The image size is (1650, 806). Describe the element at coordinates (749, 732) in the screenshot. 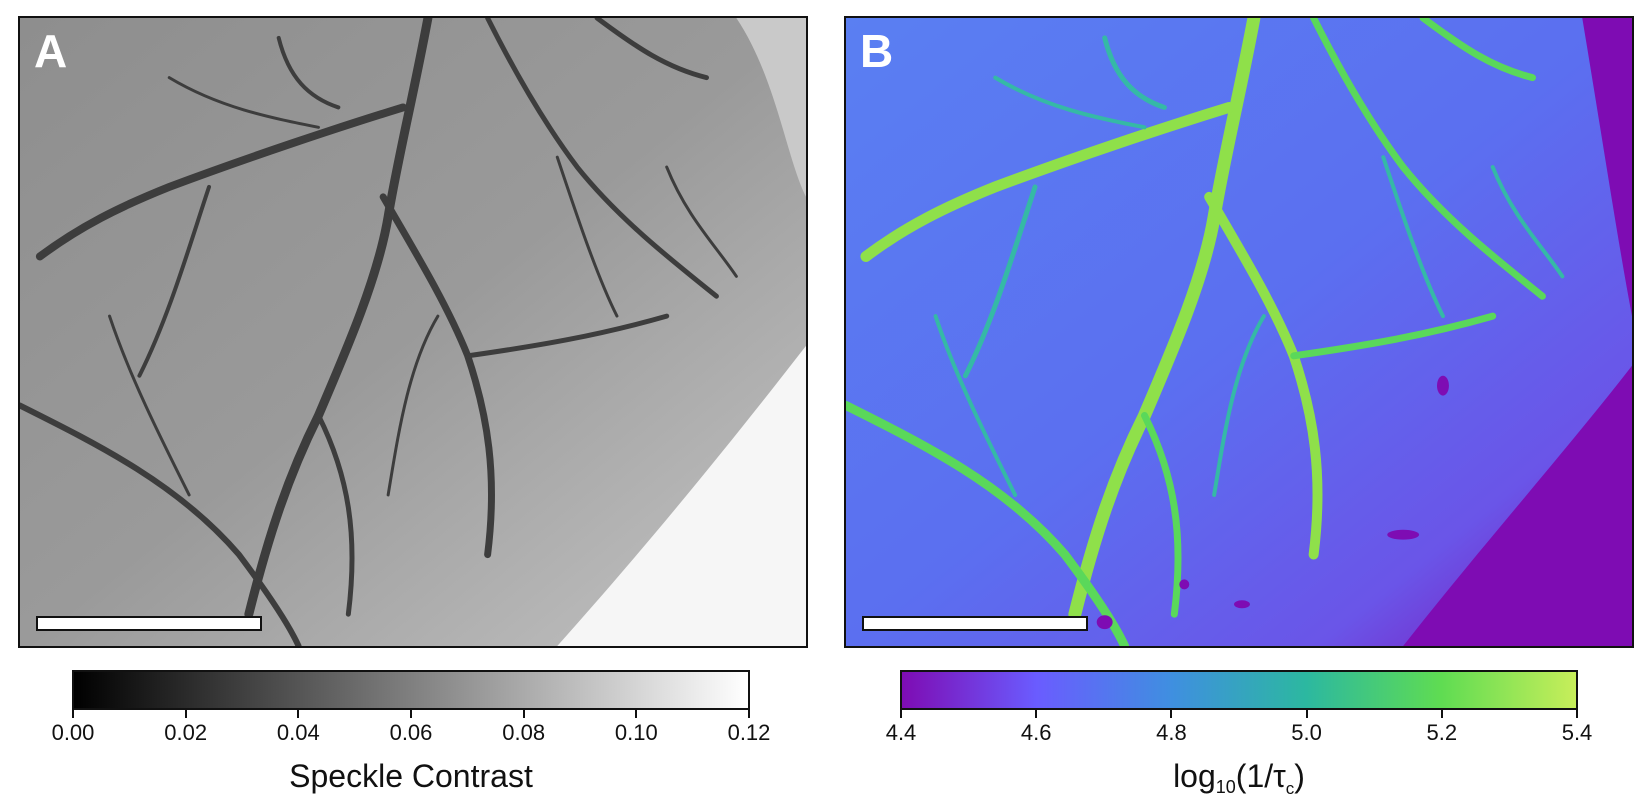

I see `colorbar-a-tick-label: 0.12` at that location.